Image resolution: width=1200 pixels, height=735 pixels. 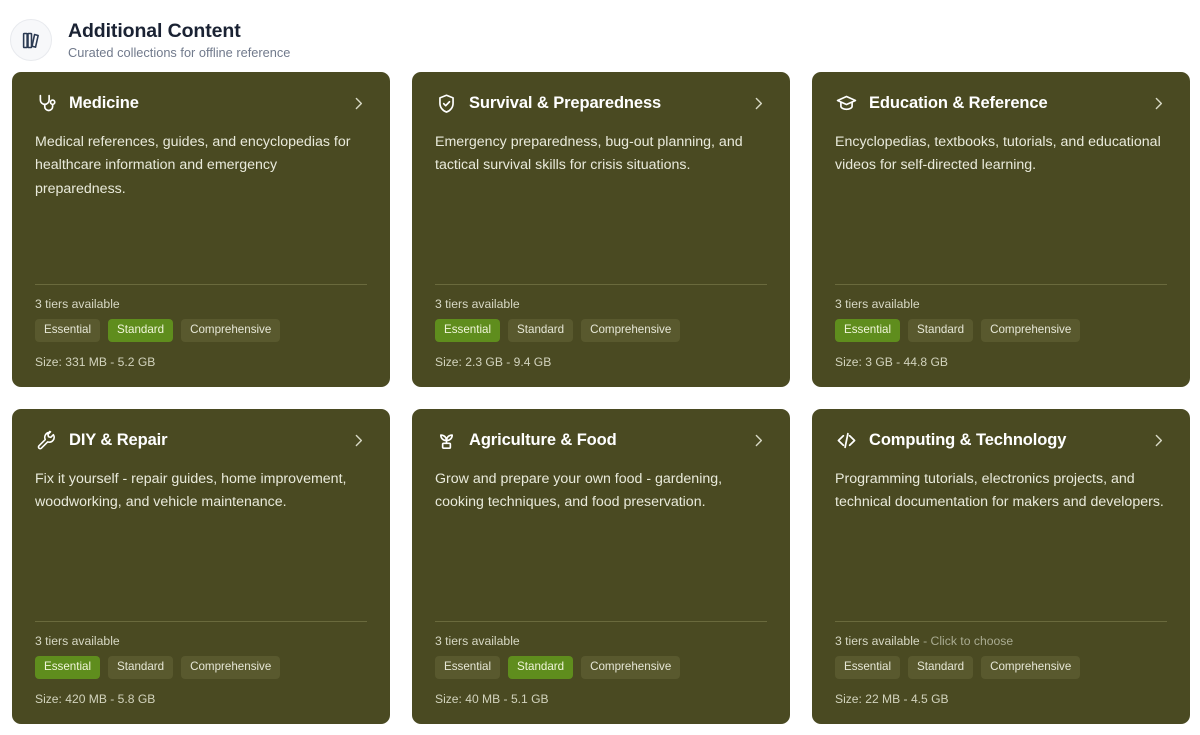 What do you see at coordinates (958, 102) in the screenshot?
I see `card-title: Education & Reference` at bounding box center [958, 102].